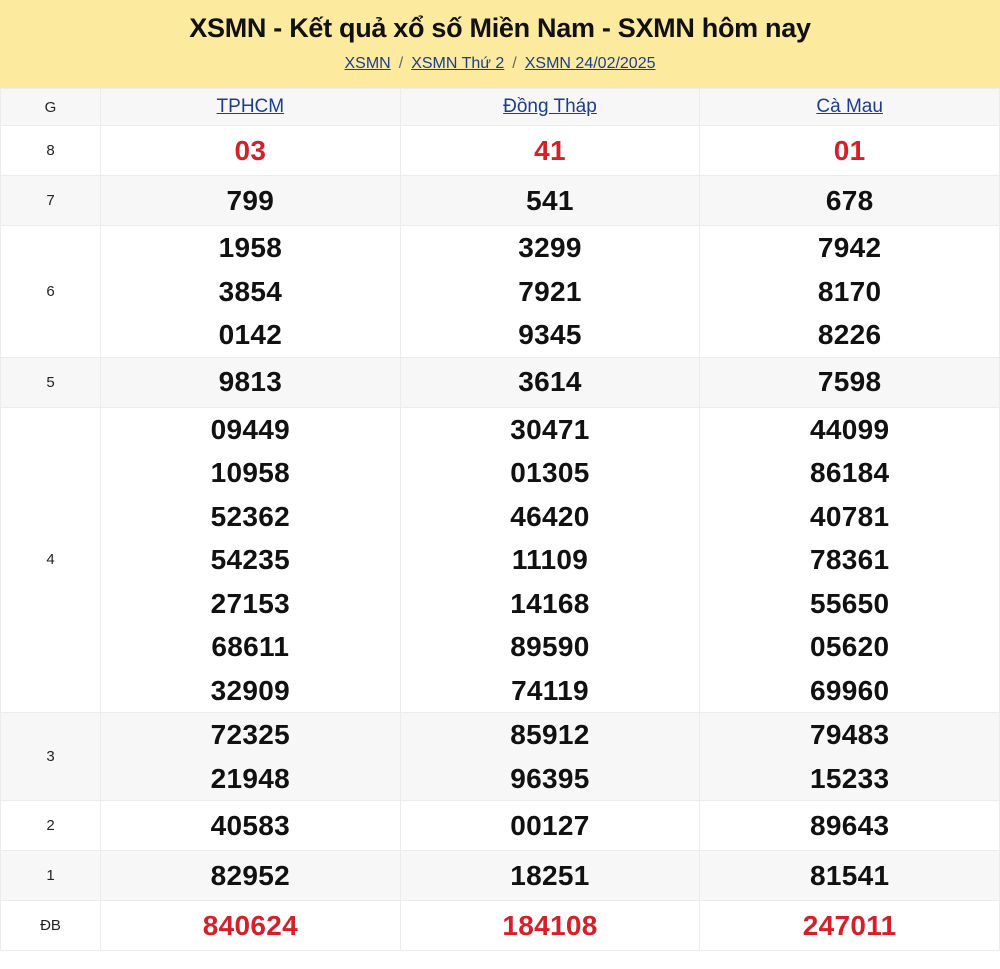 The image size is (1000, 969). Describe the element at coordinates (849, 429) in the screenshot. I see `result-number: 44099` at that location.